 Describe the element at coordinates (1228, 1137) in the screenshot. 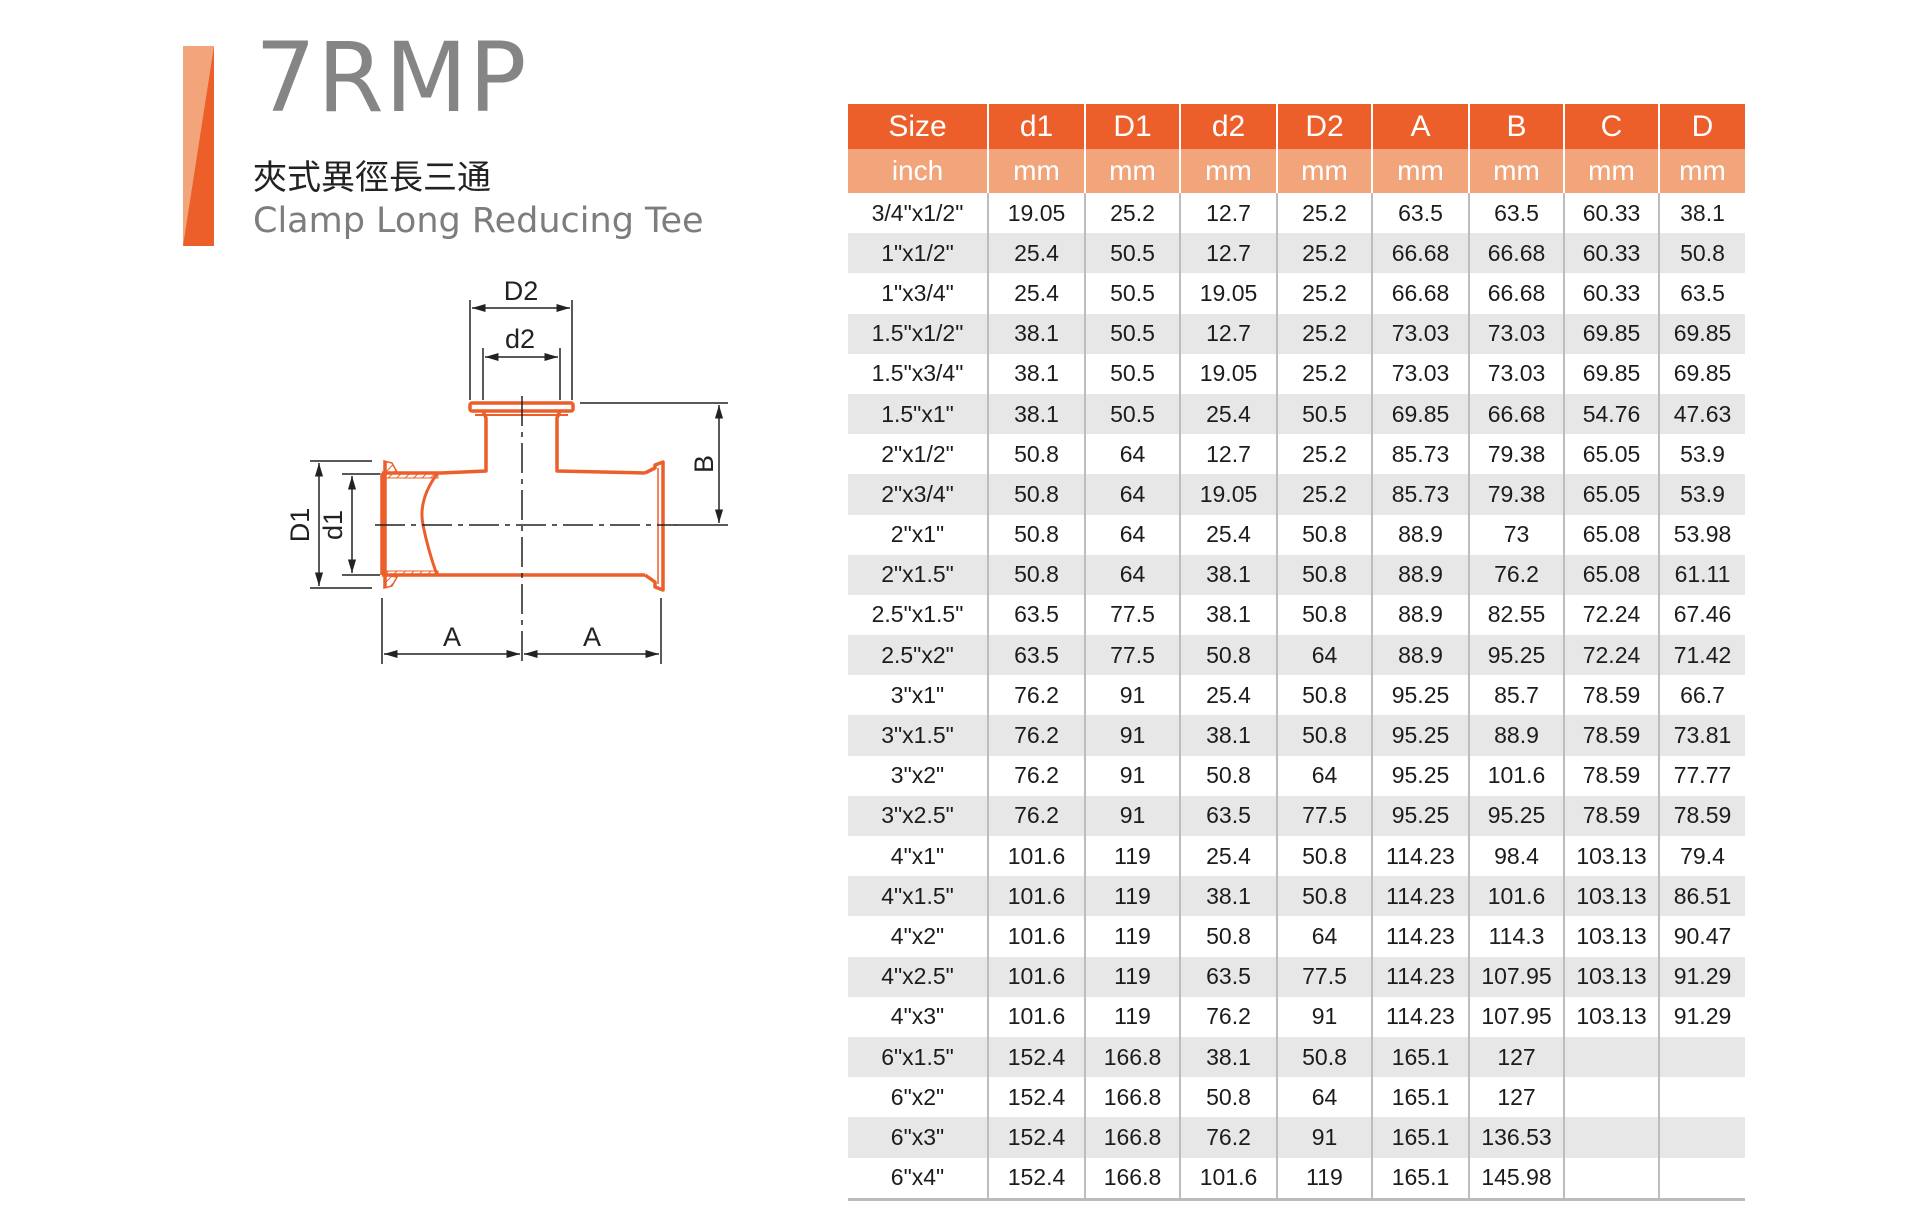

I see `cell-d2: 76.2` at that location.